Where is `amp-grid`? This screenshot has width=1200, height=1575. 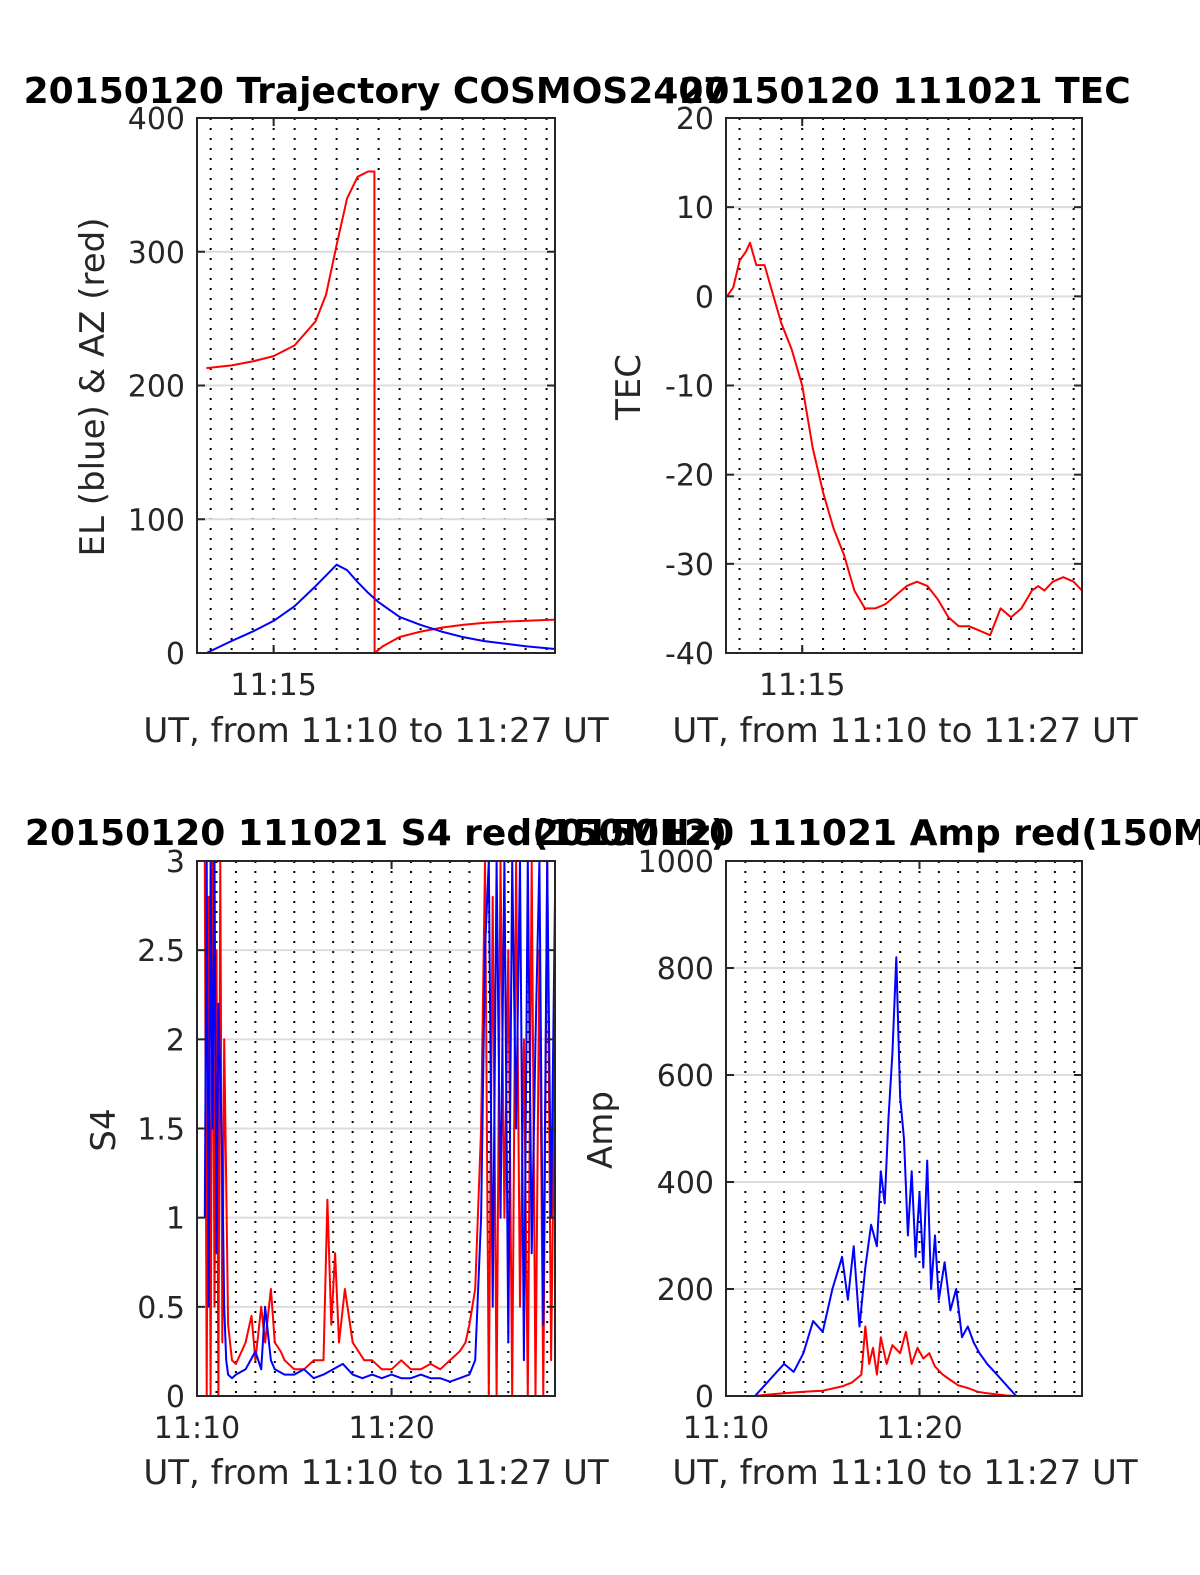
amp-grid is located at coordinates (904, 1128).